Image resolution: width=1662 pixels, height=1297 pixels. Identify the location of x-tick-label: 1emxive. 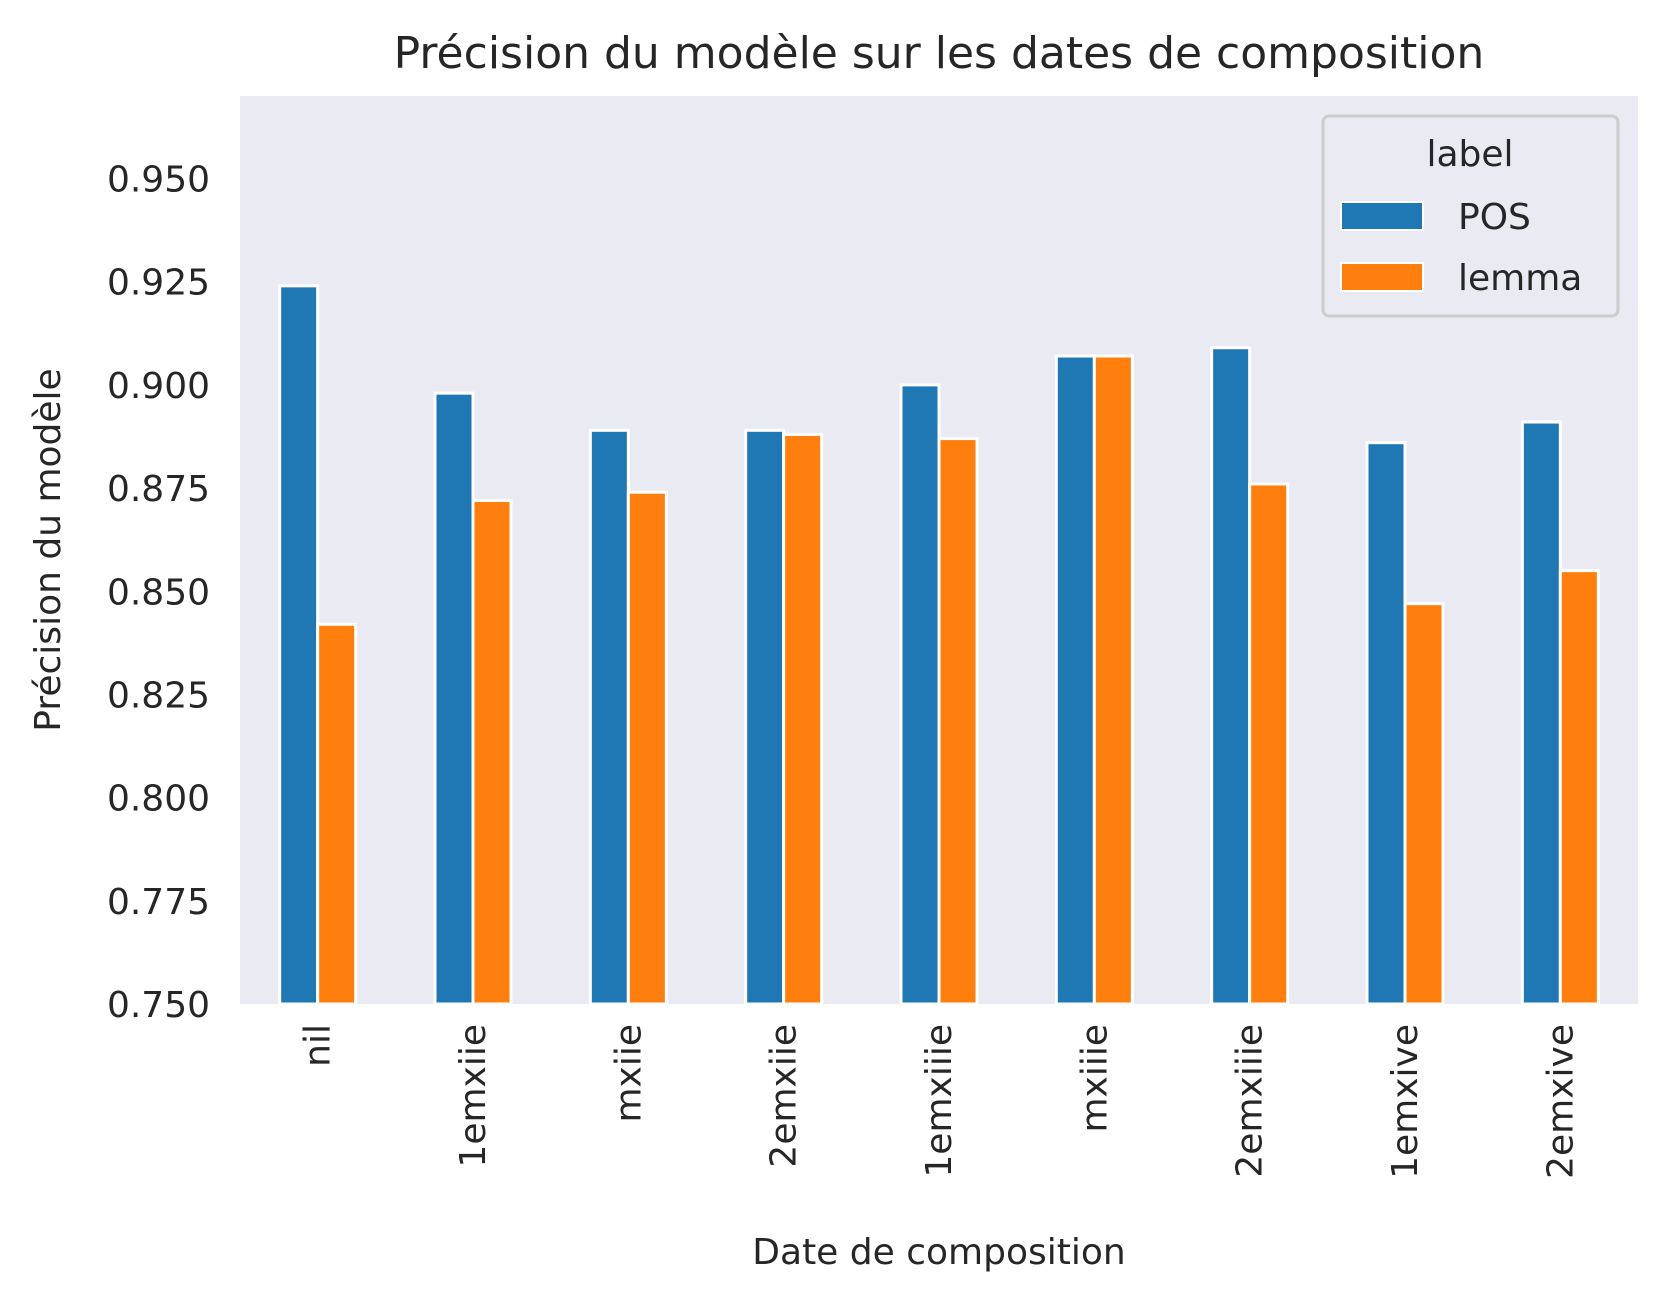
(1405, 1101).